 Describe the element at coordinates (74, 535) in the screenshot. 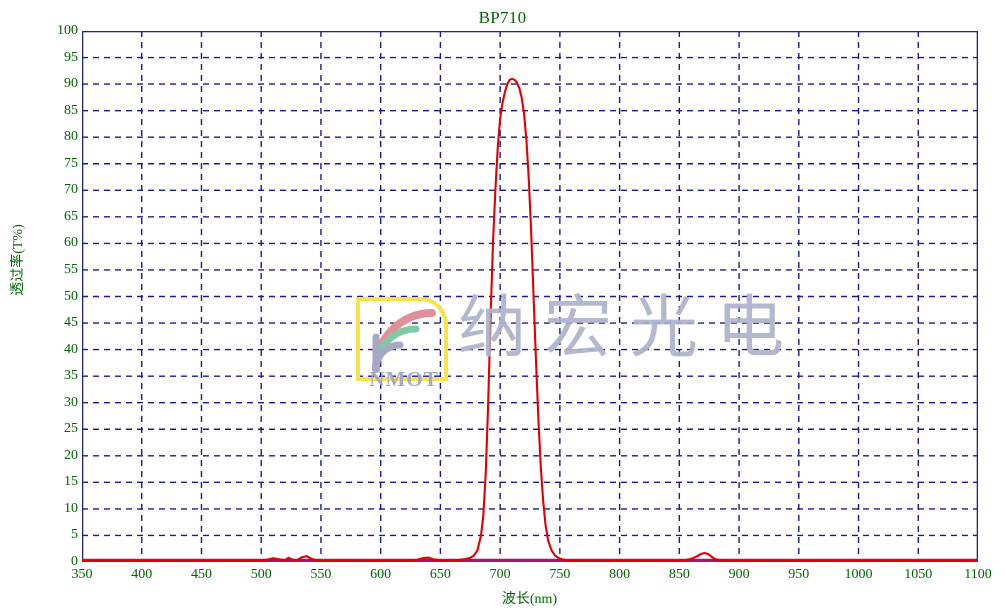

I see `y-tick-label: 5` at that location.